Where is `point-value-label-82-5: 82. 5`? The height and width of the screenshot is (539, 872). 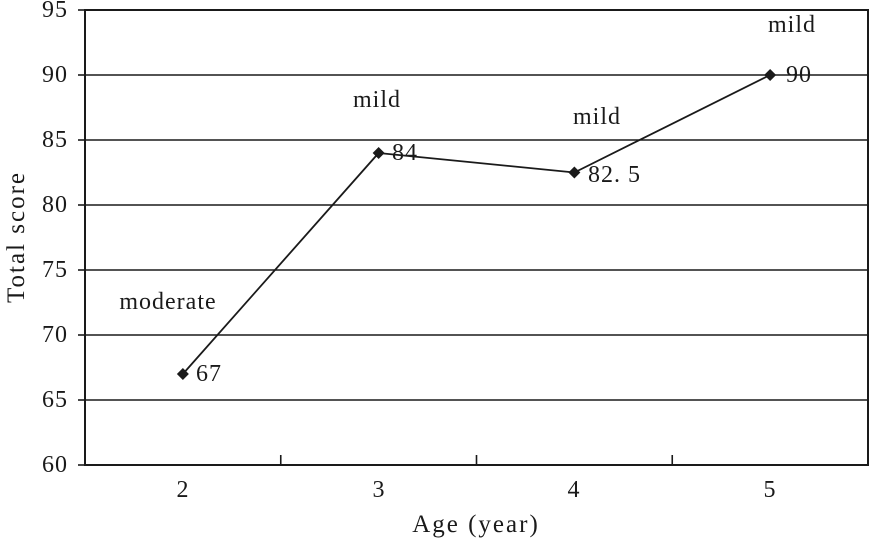
point-value-label-82-5: 82. 5 is located at coordinates (614, 175).